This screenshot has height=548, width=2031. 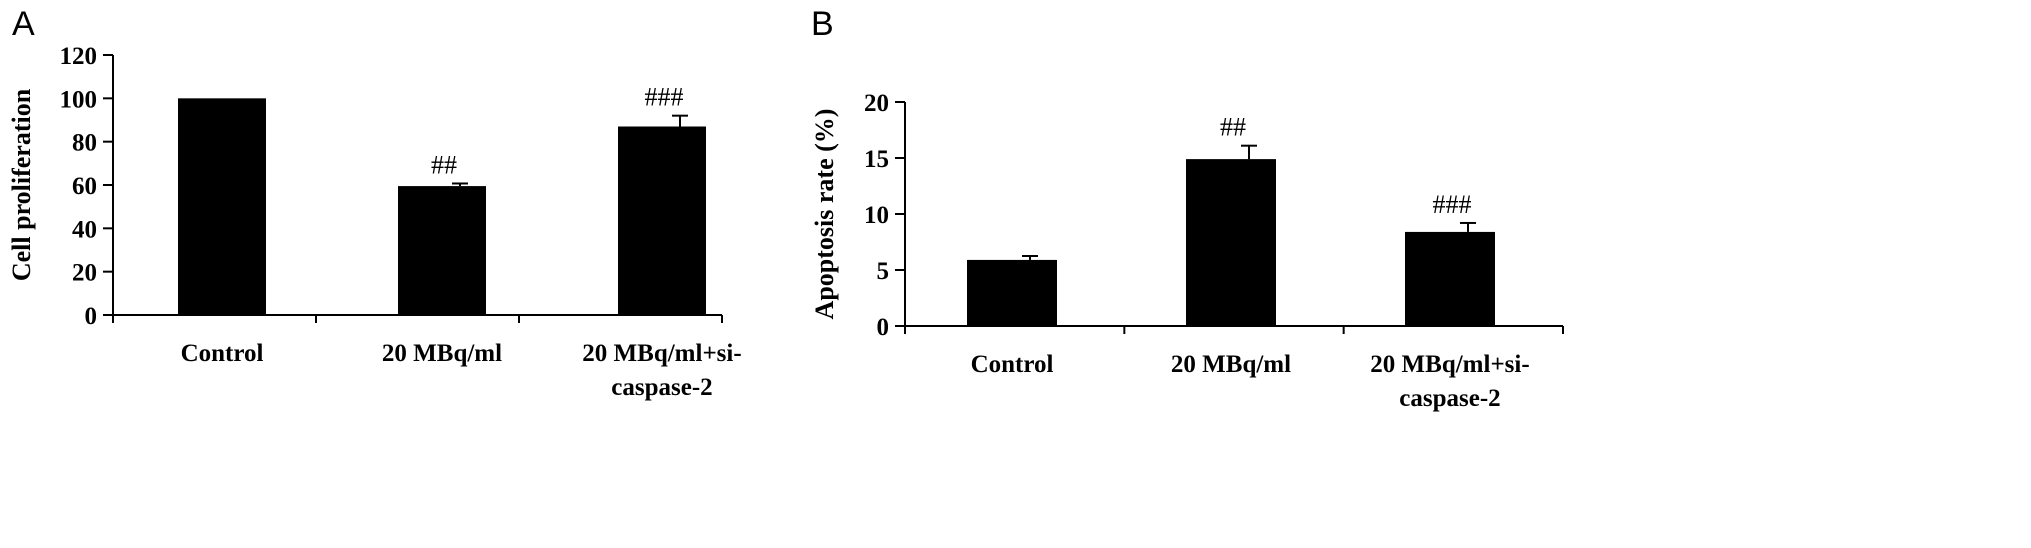 I want to click on y-axis-title: Cell proliferation, so click(x=21, y=184).